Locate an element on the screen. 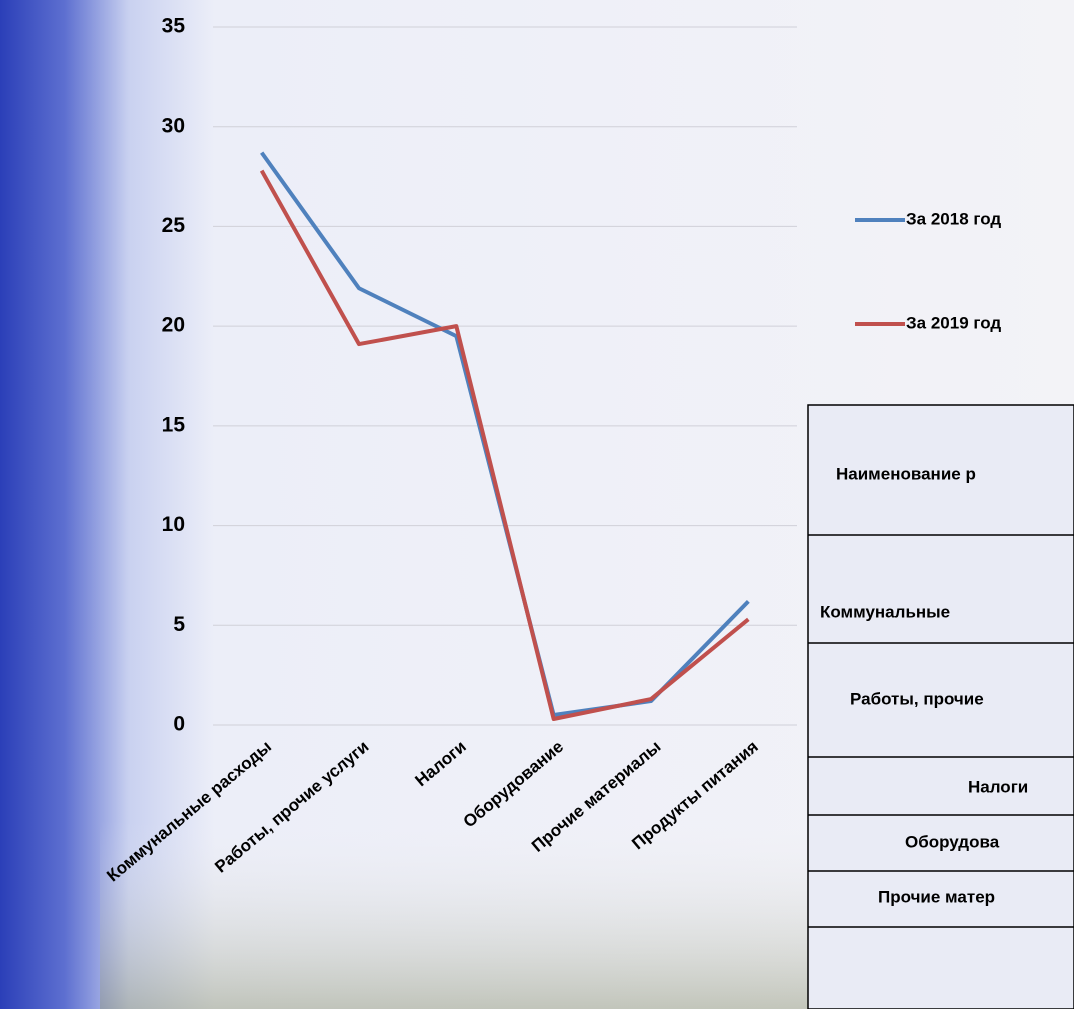 The width and height of the screenshot is (1074, 1009). legend-label: За 2018 год is located at coordinates (953, 218).